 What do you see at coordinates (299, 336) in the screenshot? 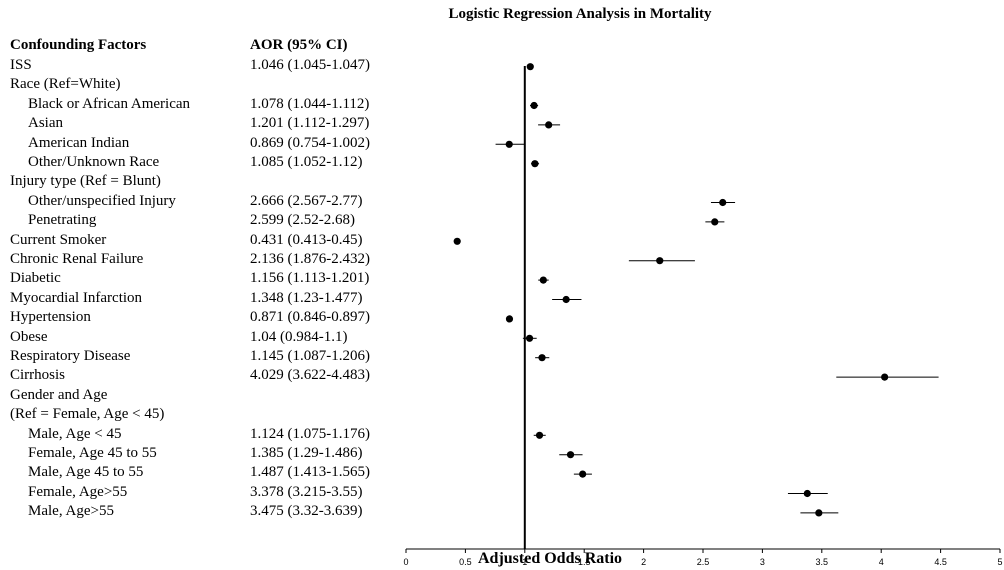
I see `row-aor-value: 1.04 (0.984-1.1)` at bounding box center [299, 336].